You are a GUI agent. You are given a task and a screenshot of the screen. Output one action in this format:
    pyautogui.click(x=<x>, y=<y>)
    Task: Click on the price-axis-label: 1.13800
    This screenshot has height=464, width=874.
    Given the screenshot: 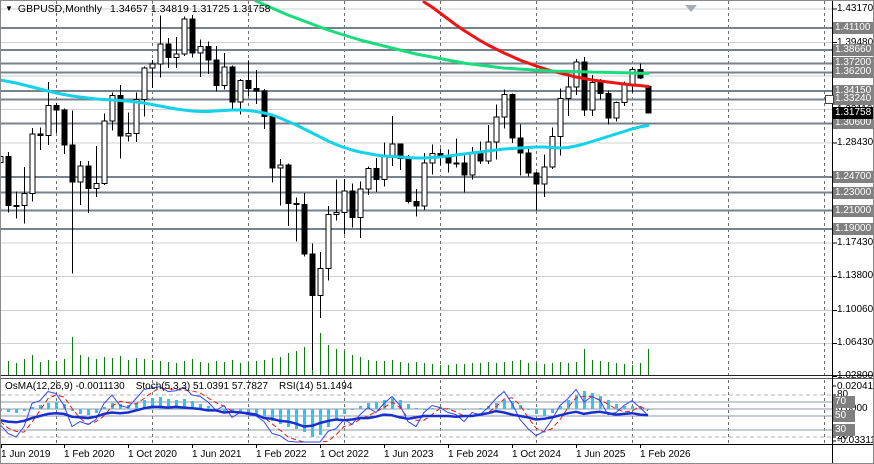 What is the action you would take?
    pyautogui.click(x=855, y=276)
    